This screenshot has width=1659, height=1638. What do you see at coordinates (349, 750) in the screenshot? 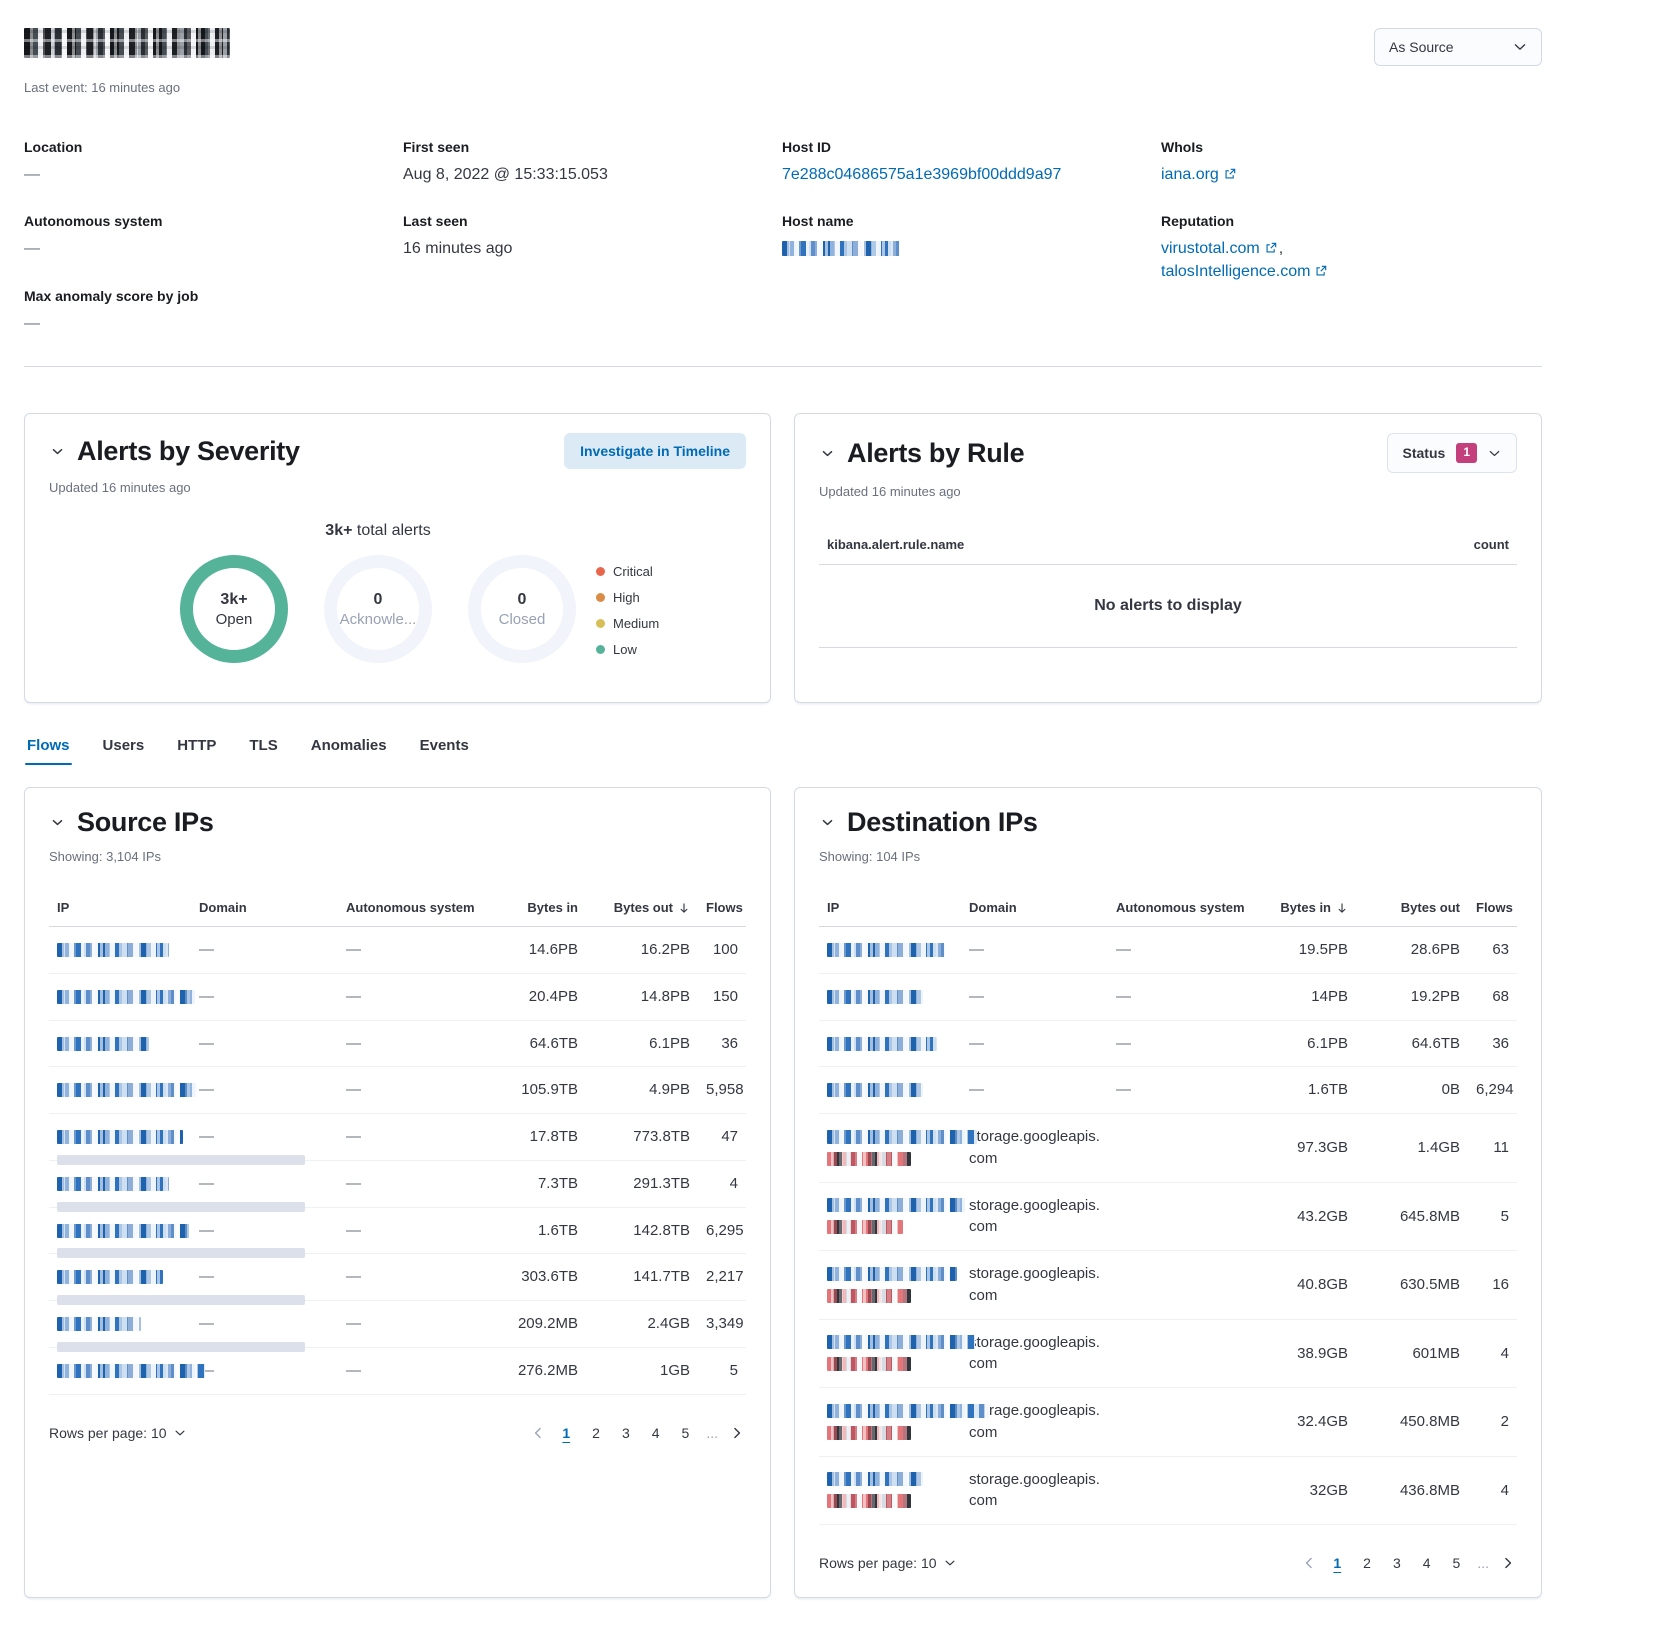
I see `tab-anomalies: Anomalies` at bounding box center [349, 750].